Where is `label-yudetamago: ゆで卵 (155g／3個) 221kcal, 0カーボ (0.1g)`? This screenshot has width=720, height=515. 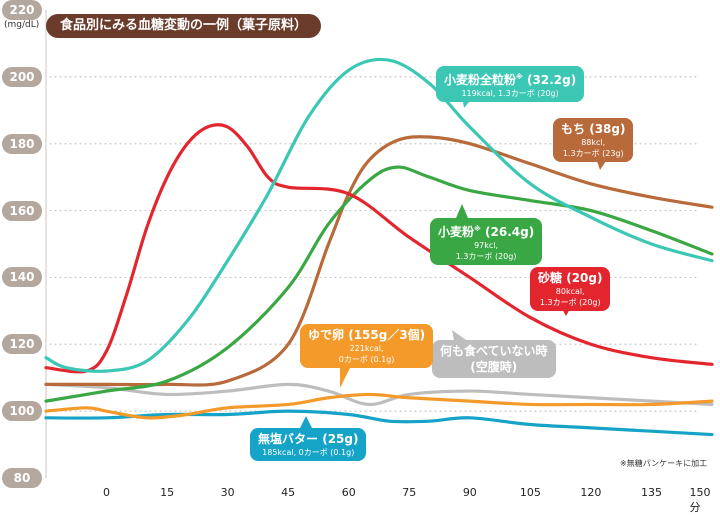
label-yudetamago: ゆで卵 (155g／3個) 221kcal, 0カーボ (0.1g) is located at coordinates (367, 346).